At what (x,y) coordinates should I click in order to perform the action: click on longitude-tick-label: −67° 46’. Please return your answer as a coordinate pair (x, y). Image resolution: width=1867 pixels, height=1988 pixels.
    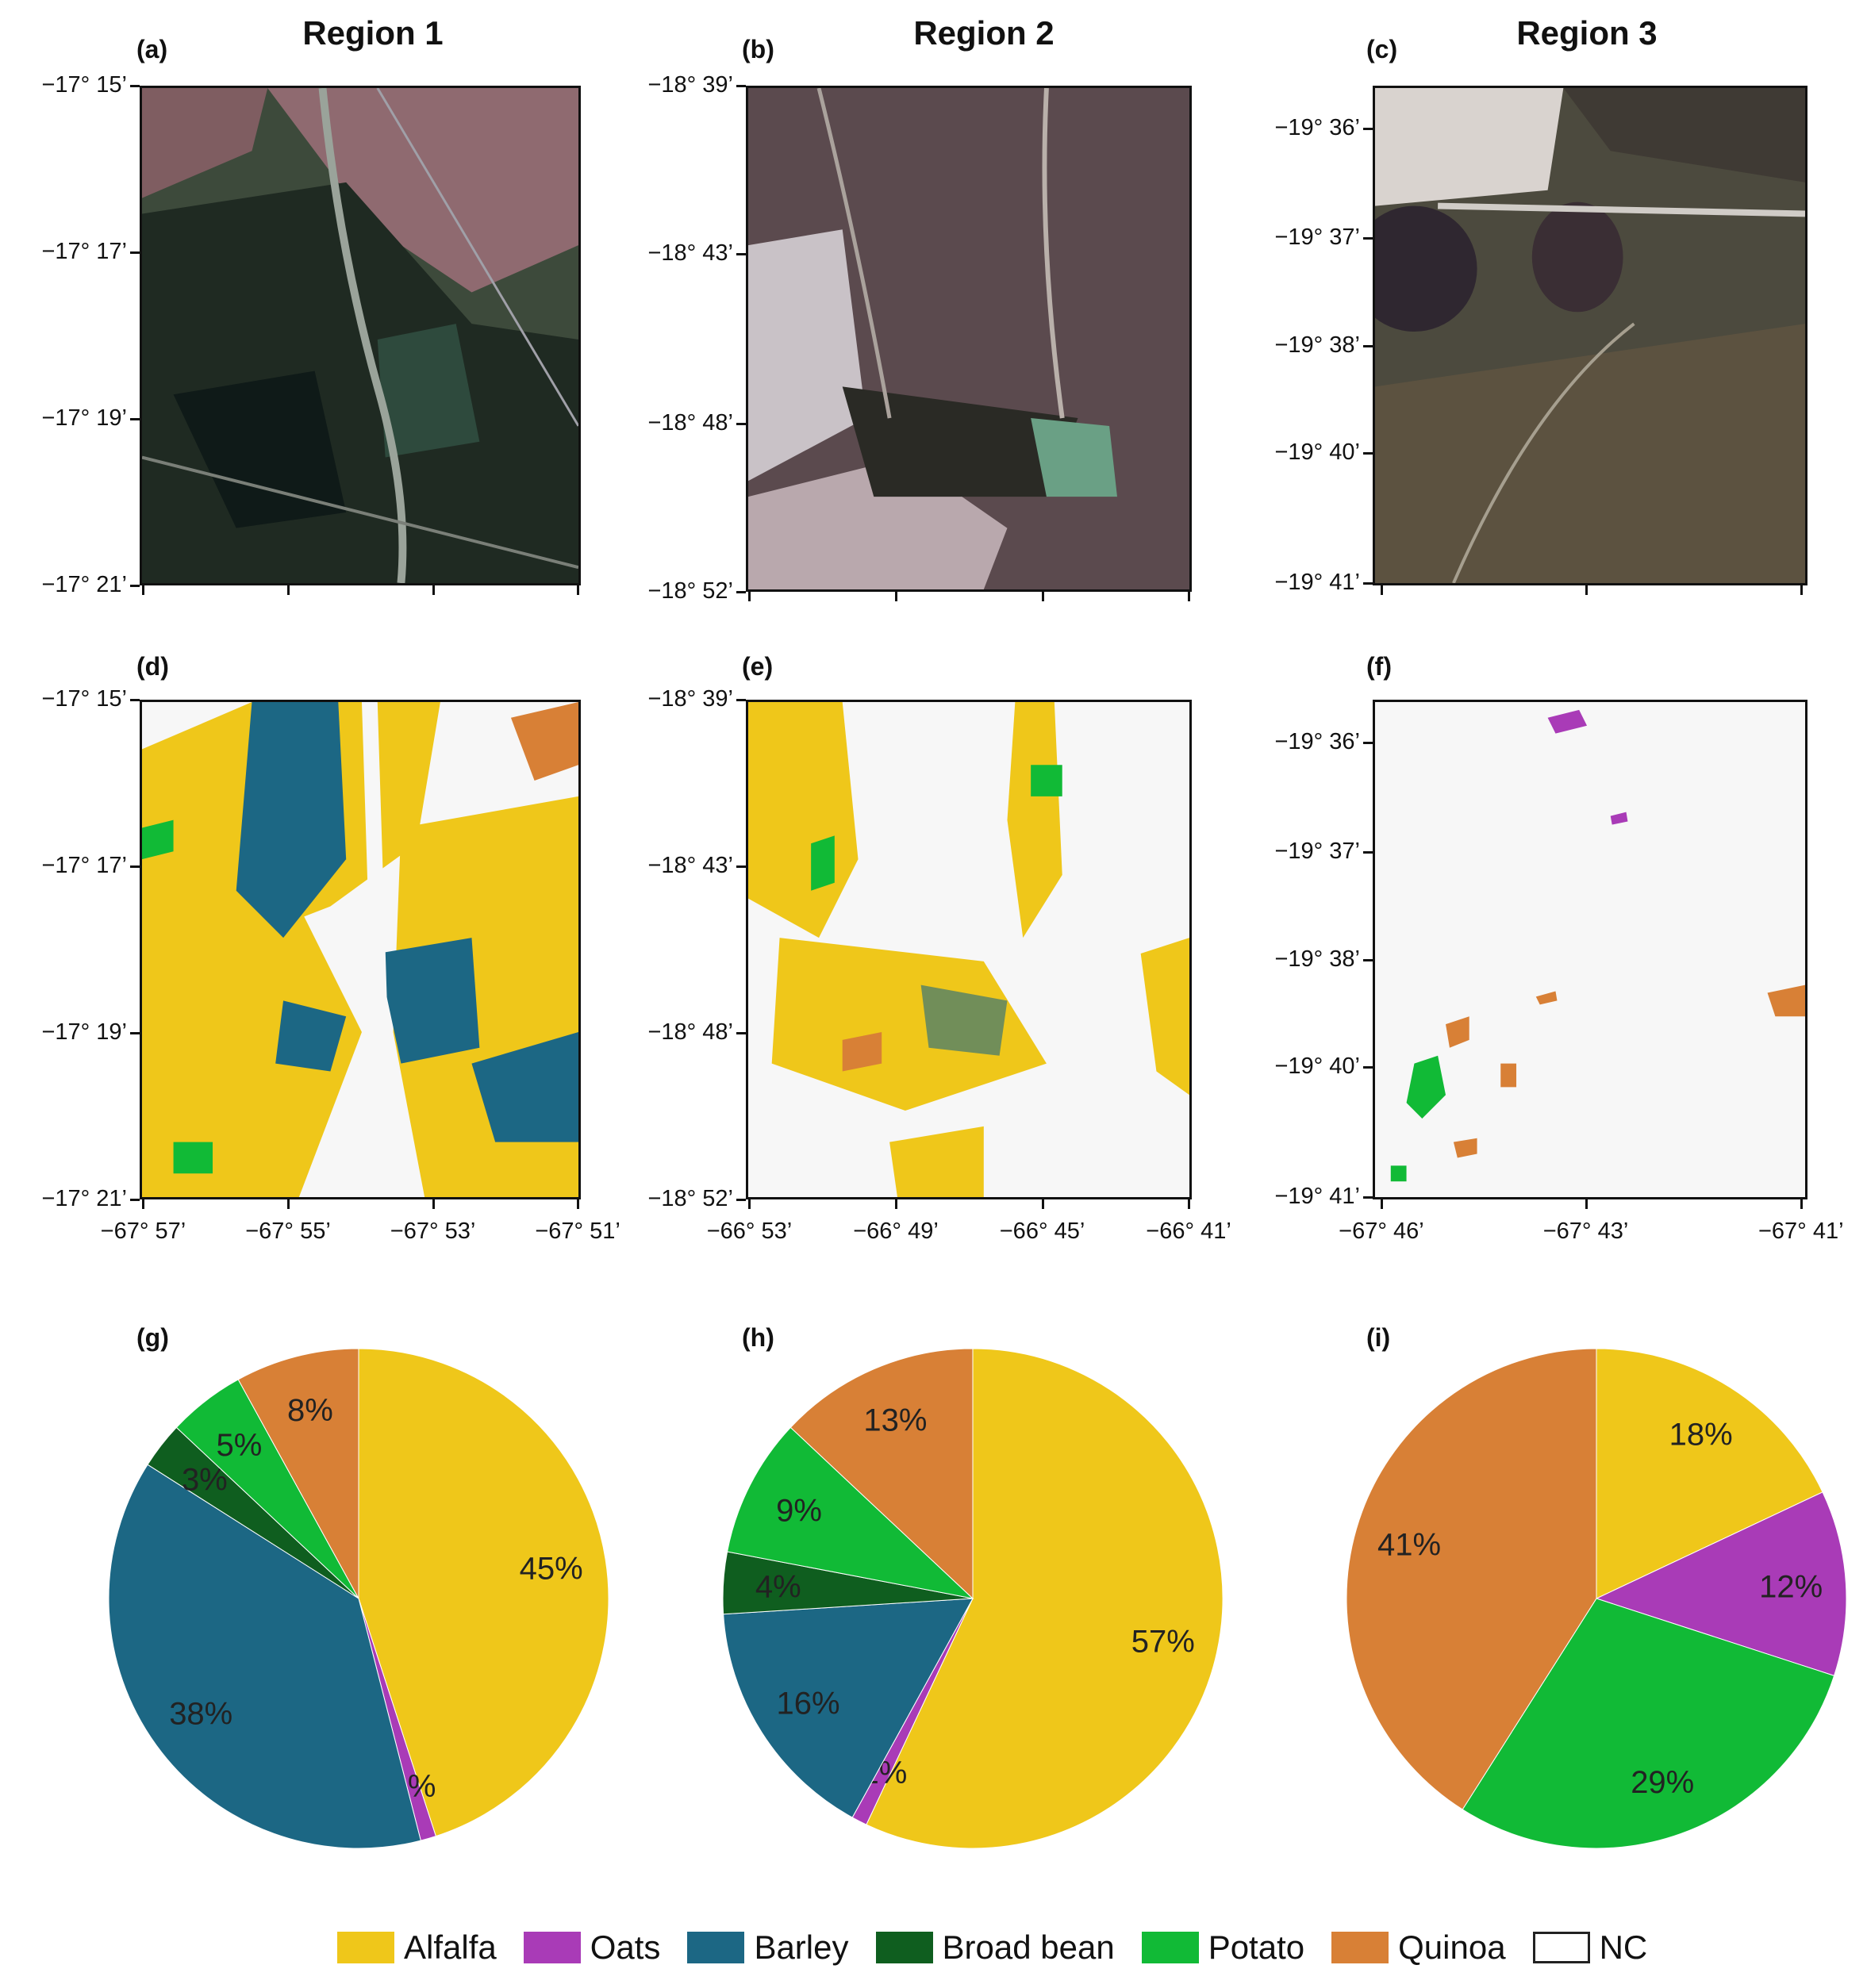
    Looking at the image, I should click on (1381, 1232).